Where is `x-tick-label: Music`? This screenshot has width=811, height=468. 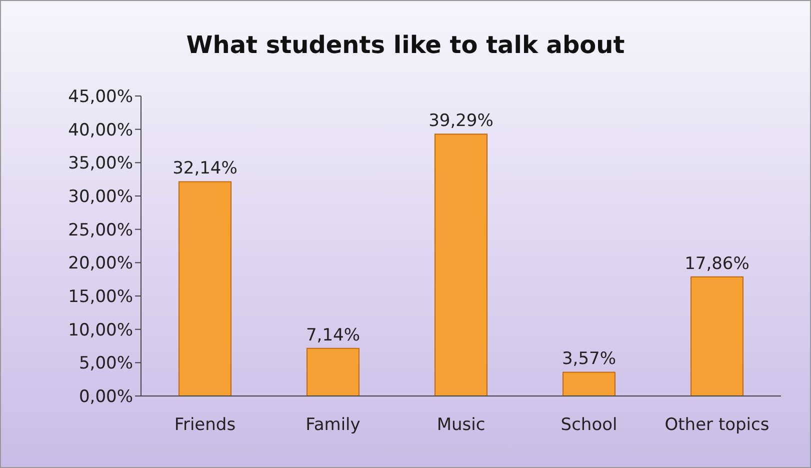 x-tick-label: Music is located at coordinates (461, 425).